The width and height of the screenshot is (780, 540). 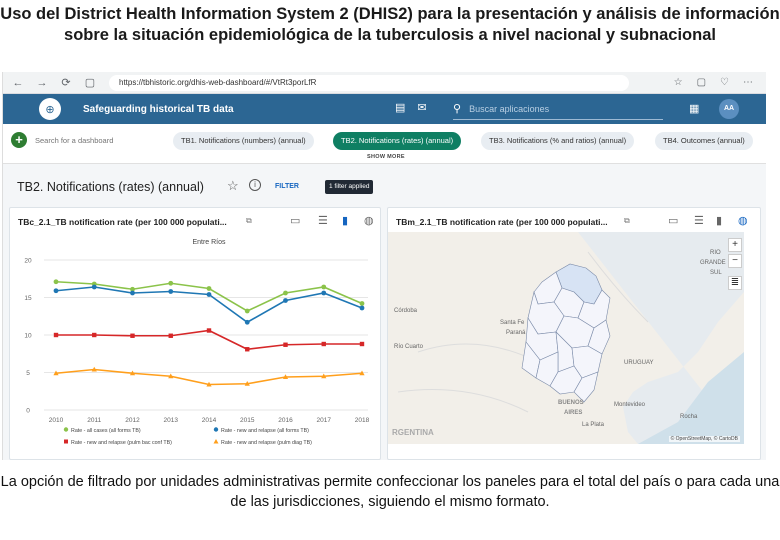 I want to click on series-line, so click(x=209, y=340).